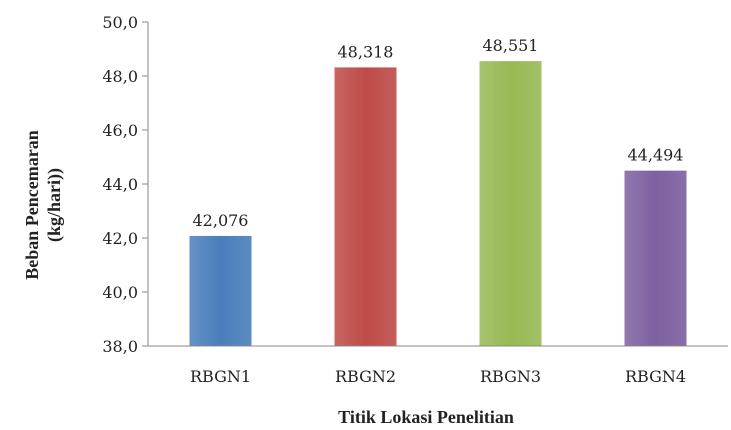 The height and width of the screenshot is (430, 731). What do you see at coordinates (511, 45) in the screenshot?
I see `data-label-rbgn3: 48,551` at bounding box center [511, 45].